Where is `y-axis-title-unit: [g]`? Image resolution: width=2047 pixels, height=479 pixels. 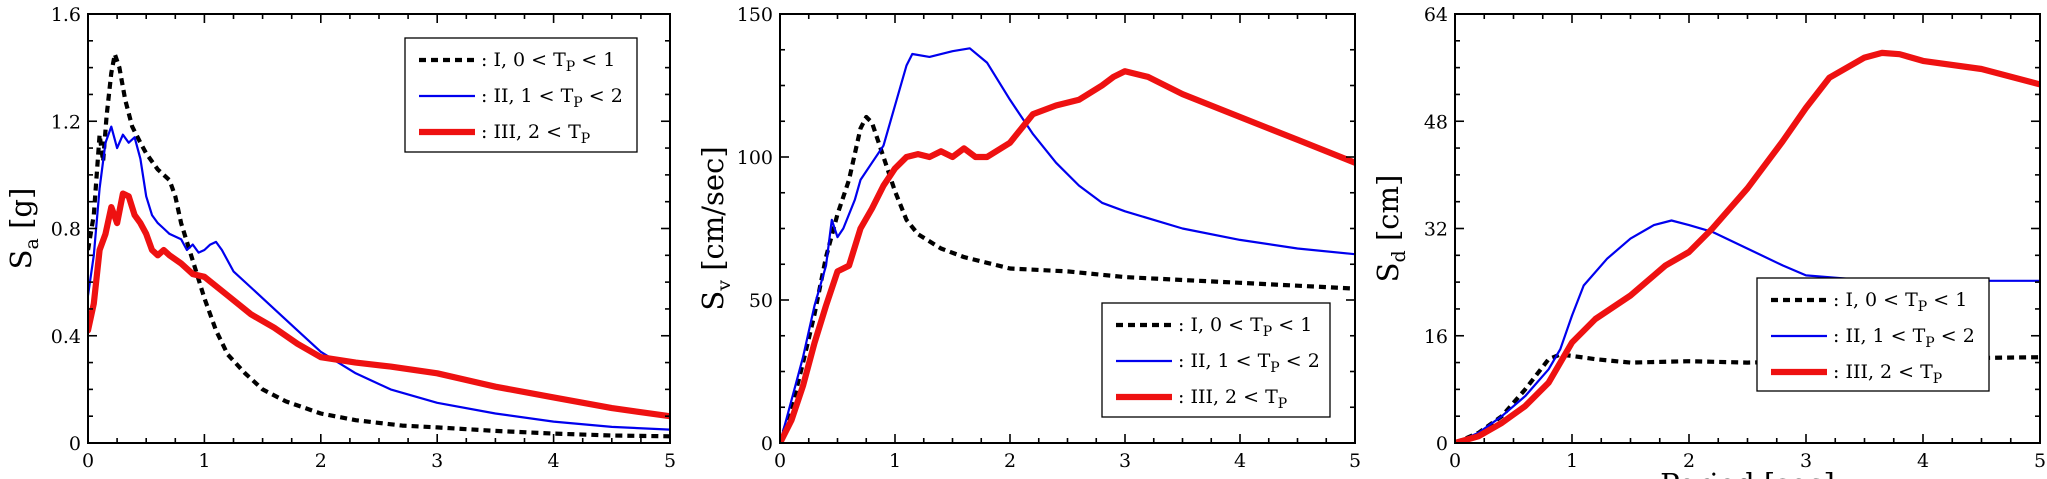 y-axis-title-unit: [g] is located at coordinates (21, 213).